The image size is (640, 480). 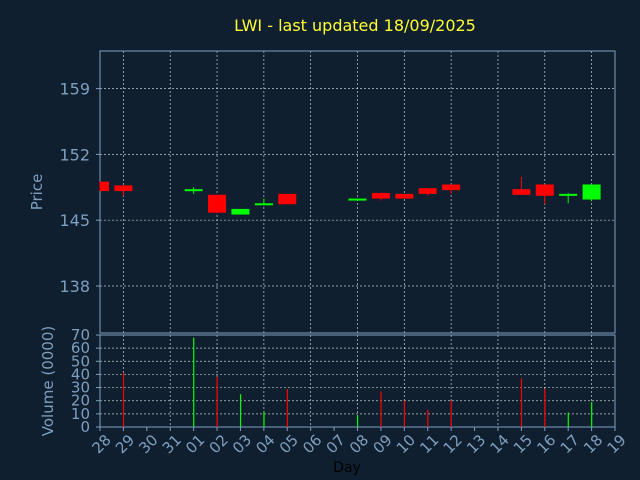 What do you see at coordinates (74, 89) in the screenshot?
I see `price-y-tick-label: 159` at bounding box center [74, 89].